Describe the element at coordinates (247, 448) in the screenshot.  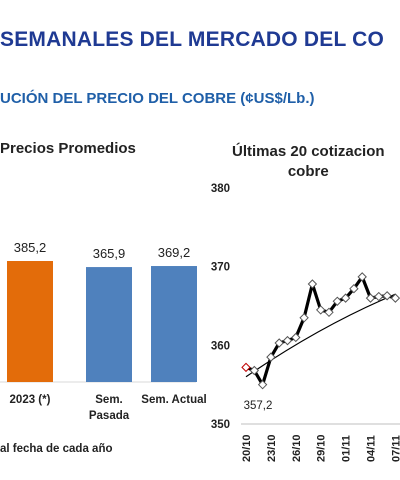
I see `x-tick-label-20-10: 20/10` at that location.